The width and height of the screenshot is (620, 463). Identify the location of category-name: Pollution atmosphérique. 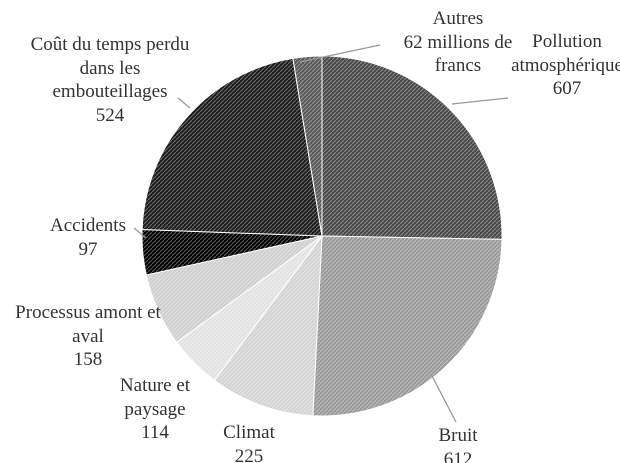
(565, 53).